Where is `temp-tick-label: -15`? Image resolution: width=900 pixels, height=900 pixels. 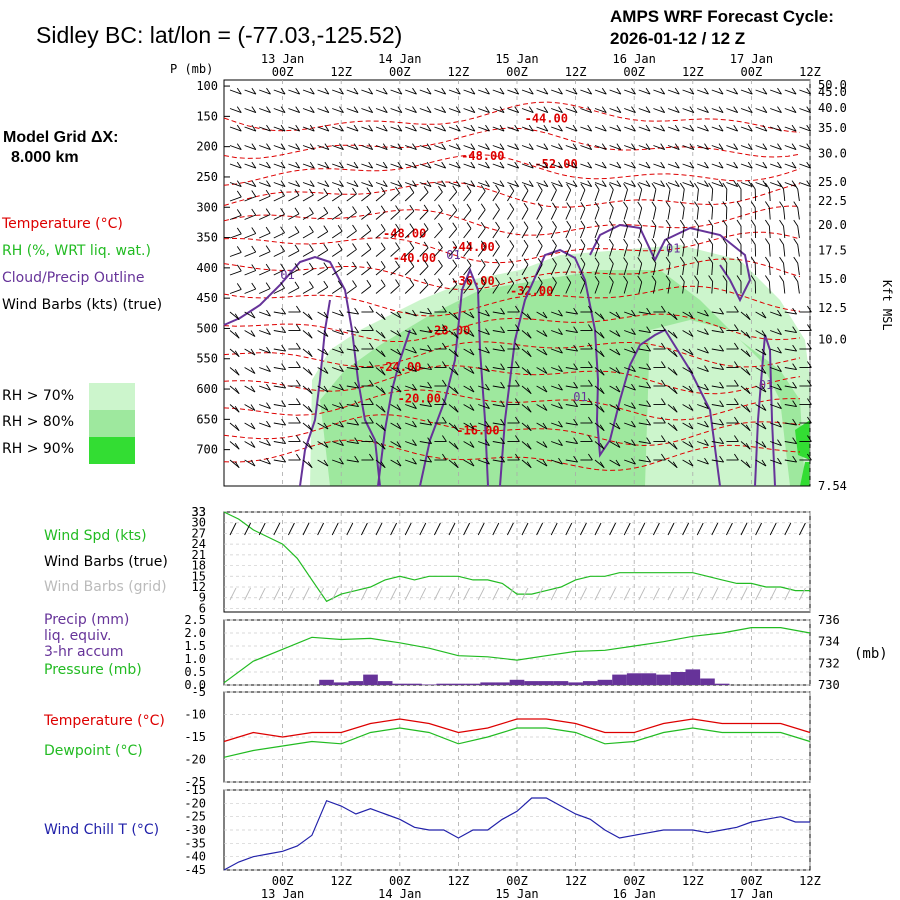
temp-tick-label: -15 is located at coordinates (195, 737).